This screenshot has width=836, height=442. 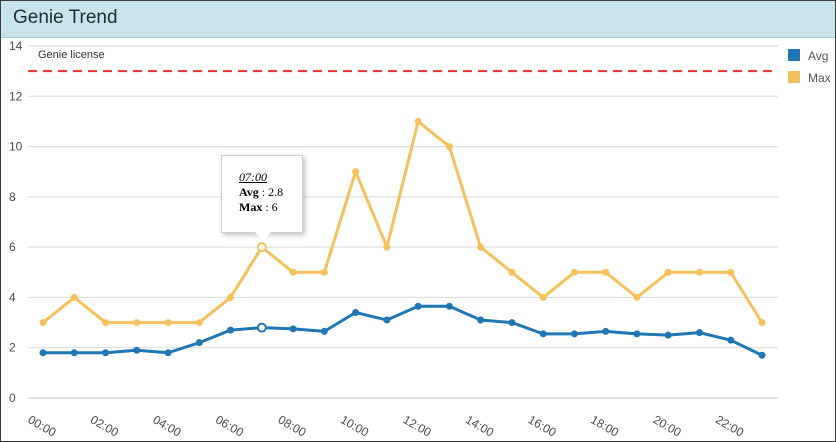 What do you see at coordinates (818, 56) in the screenshot?
I see `legend-label-avg: Avg` at bounding box center [818, 56].